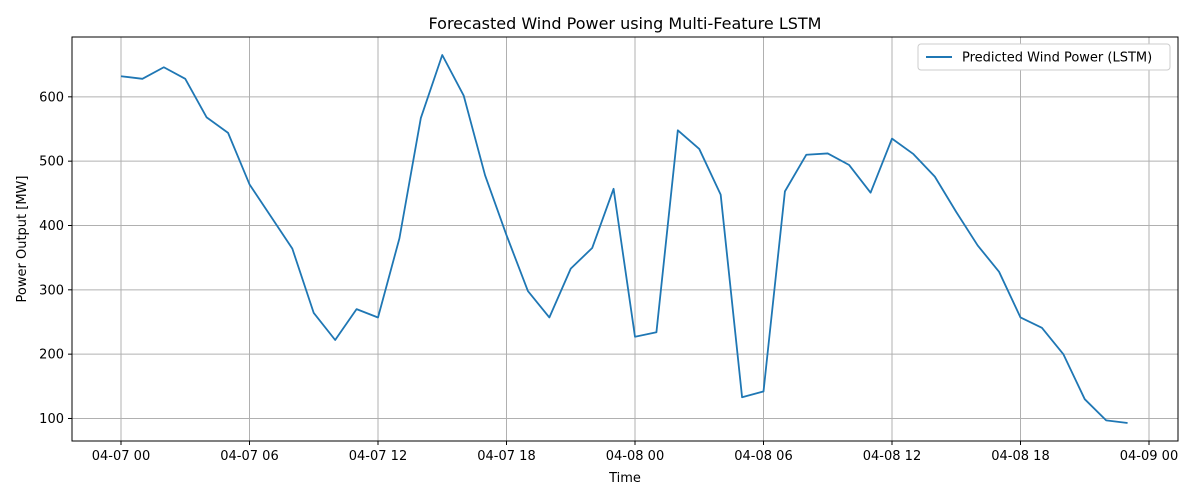 Image resolution: width=1200 pixels, height=500 pixels. Describe the element at coordinates (1020, 456) in the screenshot. I see `x-tick-label: 04-08 18` at that location.